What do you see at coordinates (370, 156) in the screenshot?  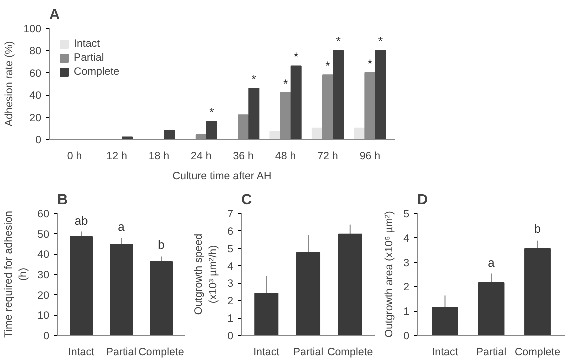 I see `x-tick-label: 96 h` at bounding box center [370, 156].